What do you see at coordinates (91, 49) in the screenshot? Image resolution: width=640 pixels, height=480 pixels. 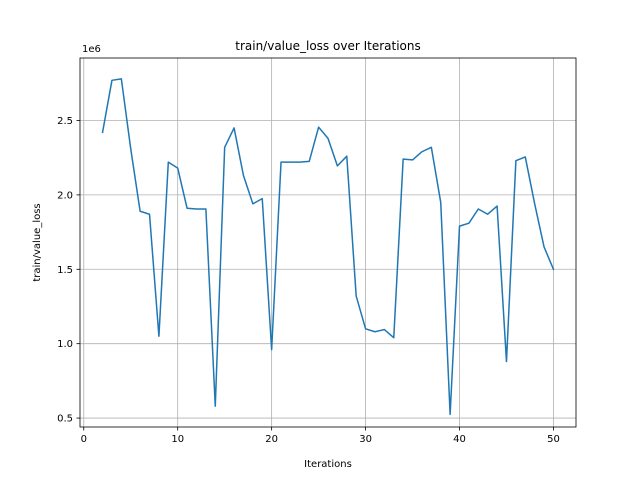 I see `y-axis-multiplier: 1e6` at bounding box center [91, 49].